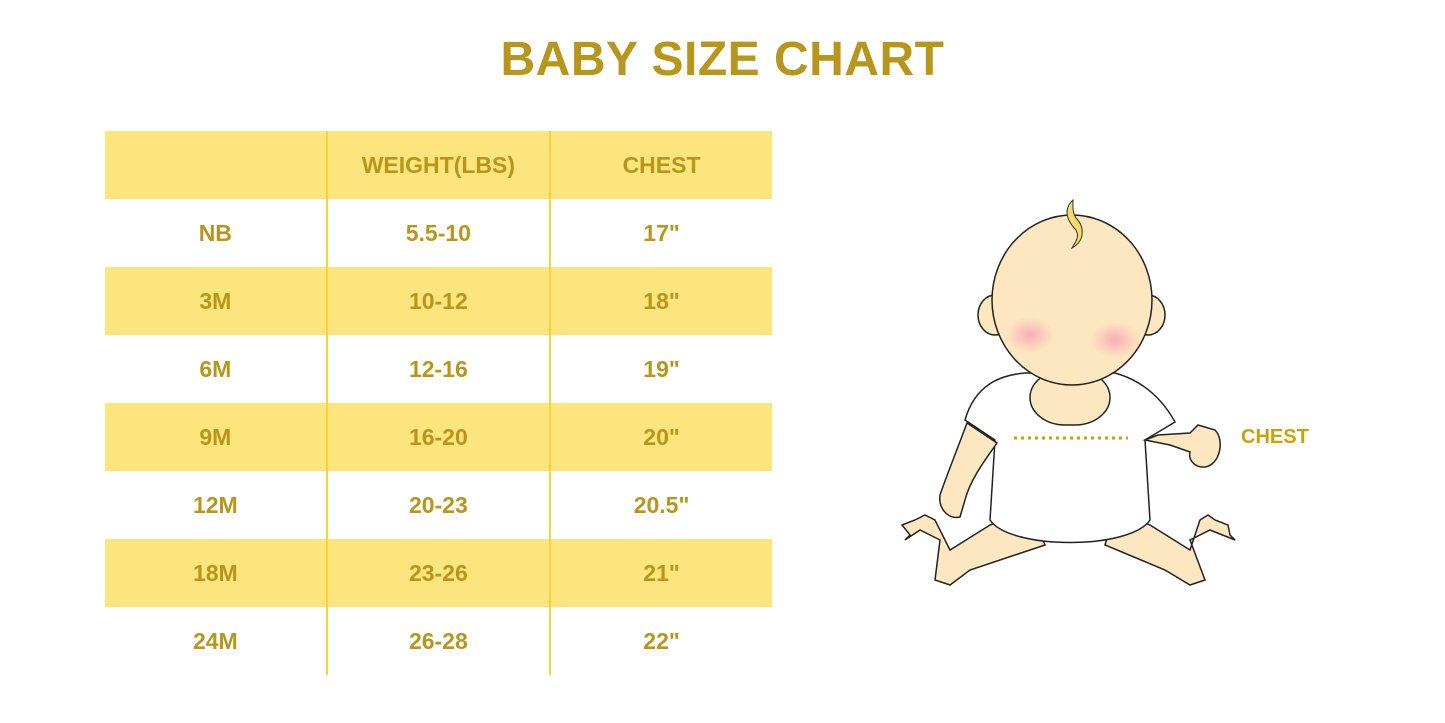 This screenshot has width=1445, height=723. I want to click on size-cell: 3M, so click(216, 301).